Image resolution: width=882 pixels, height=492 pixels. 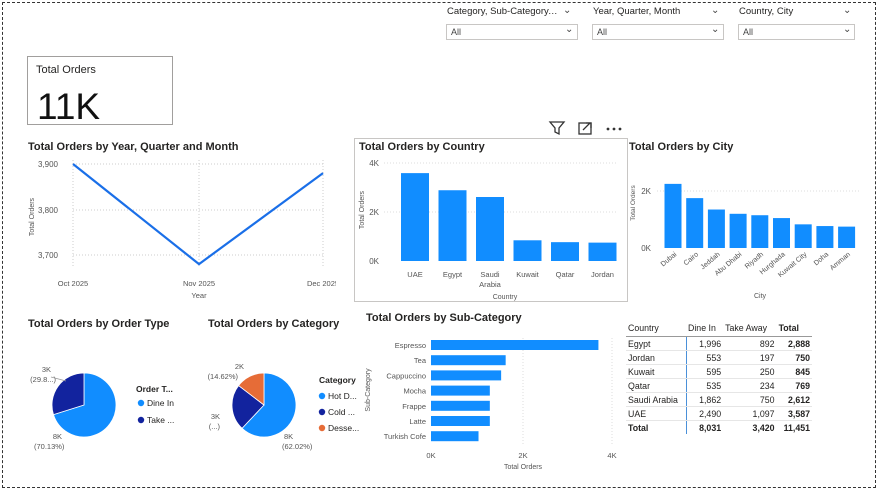 I want to click on x-tick: UAE, so click(x=414, y=274).